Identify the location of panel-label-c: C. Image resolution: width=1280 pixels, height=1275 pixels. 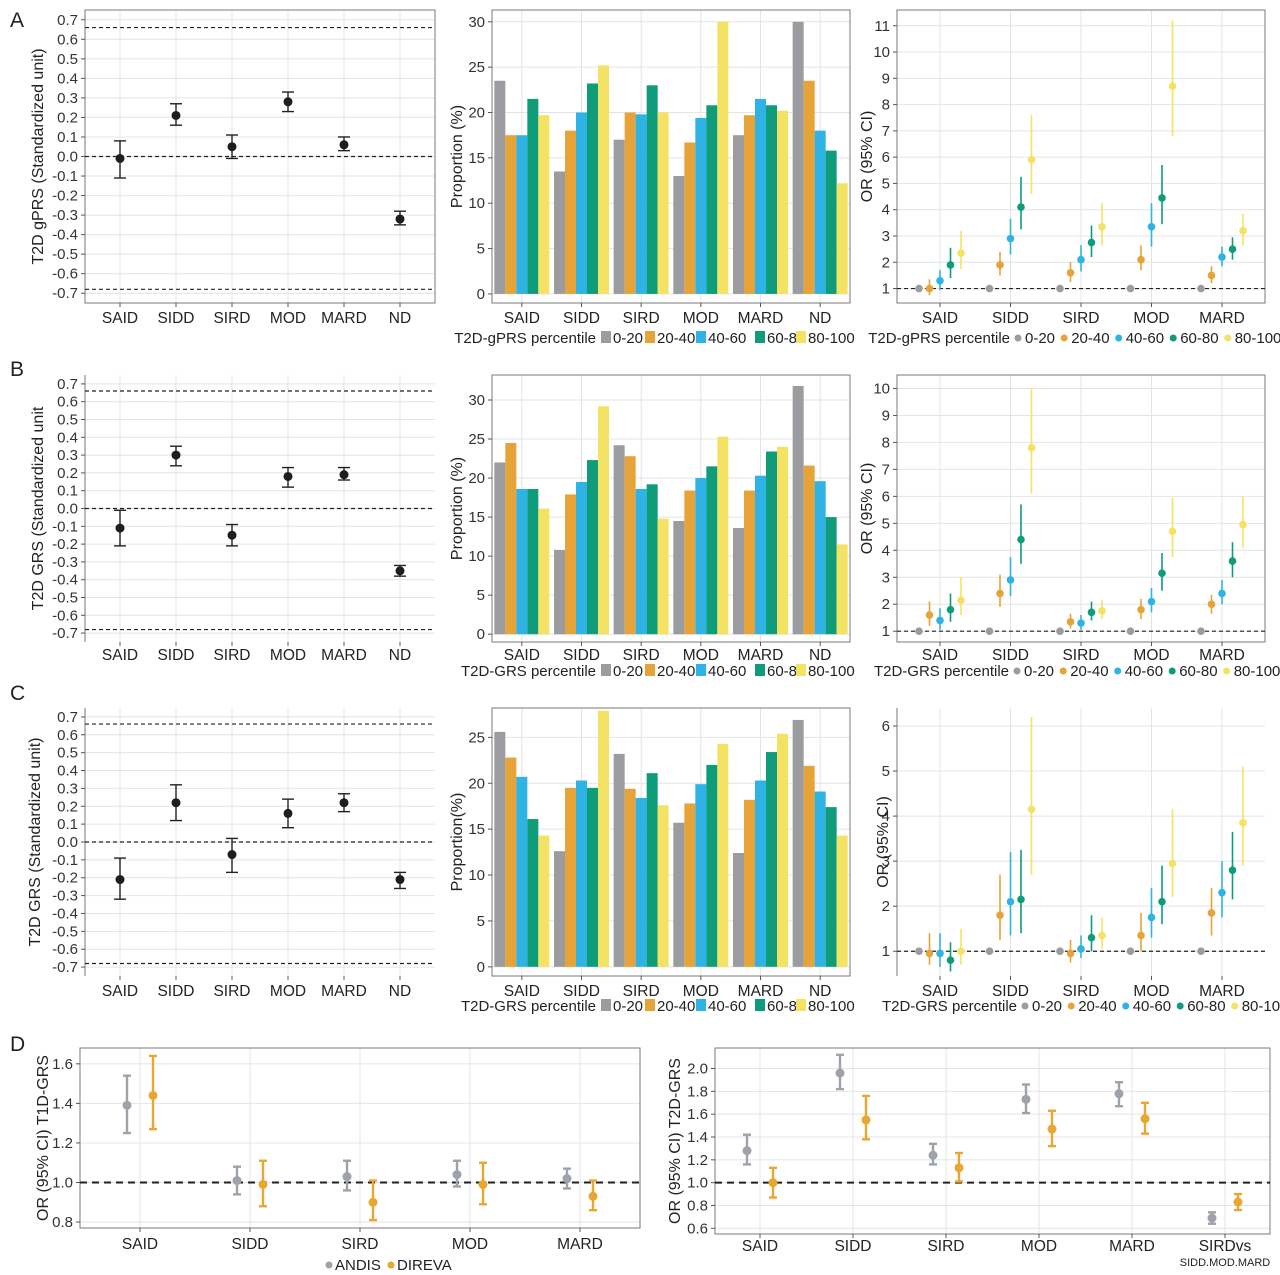
(17, 693).